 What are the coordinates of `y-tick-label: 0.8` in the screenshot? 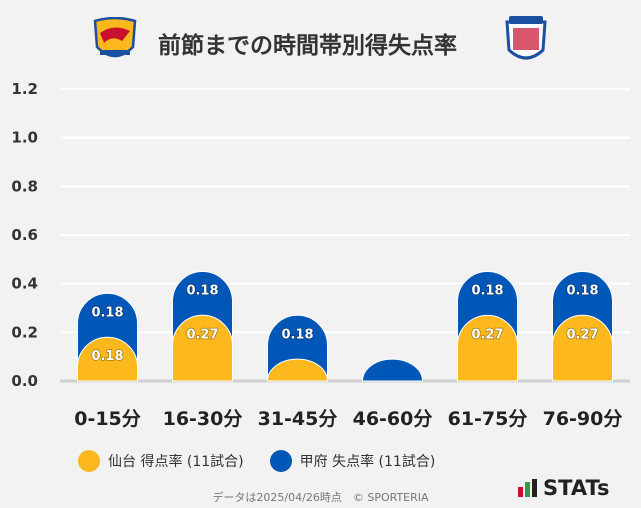 It's located at (24, 186).